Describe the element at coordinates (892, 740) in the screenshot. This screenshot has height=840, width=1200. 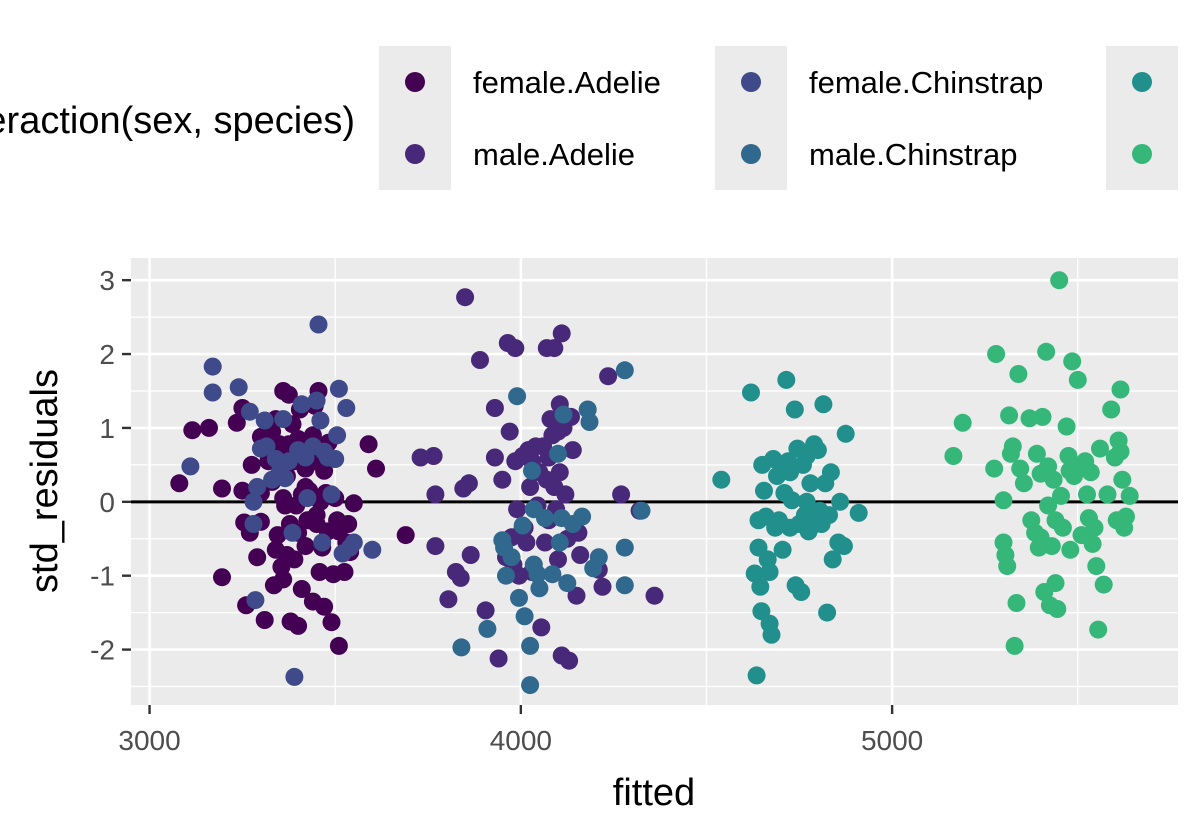
I see `x-tick-label: 5000` at that location.